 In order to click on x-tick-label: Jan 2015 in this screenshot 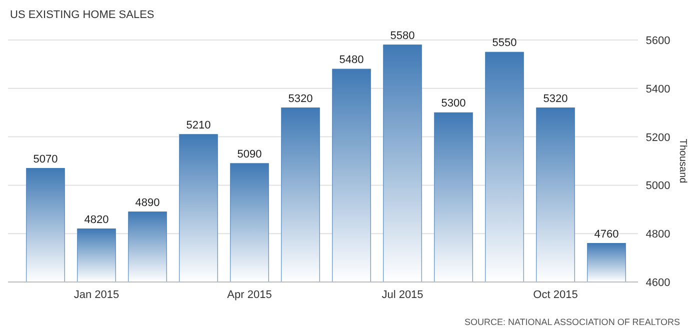, I will do `click(97, 295)`.